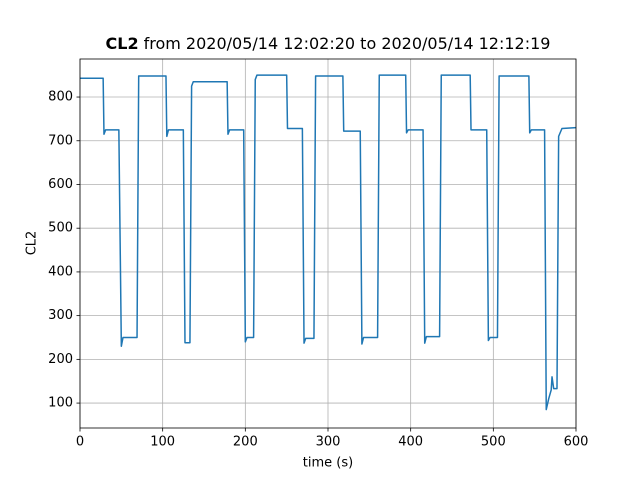 The height and width of the screenshot is (484, 640). Describe the element at coordinates (122, 43) in the screenshot. I see `title-variable: CL2` at that location.